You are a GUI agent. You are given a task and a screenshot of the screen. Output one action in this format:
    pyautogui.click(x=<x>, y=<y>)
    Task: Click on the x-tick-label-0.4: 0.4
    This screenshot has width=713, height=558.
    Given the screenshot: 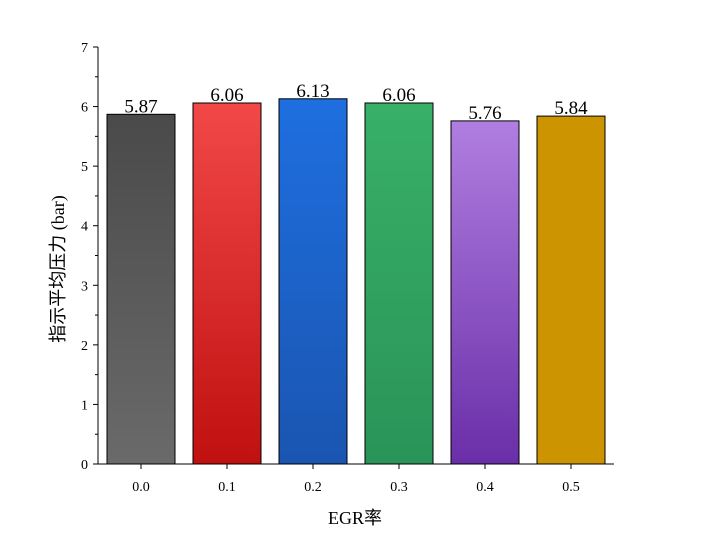 What is the action you would take?
    pyautogui.click(x=485, y=487)
    